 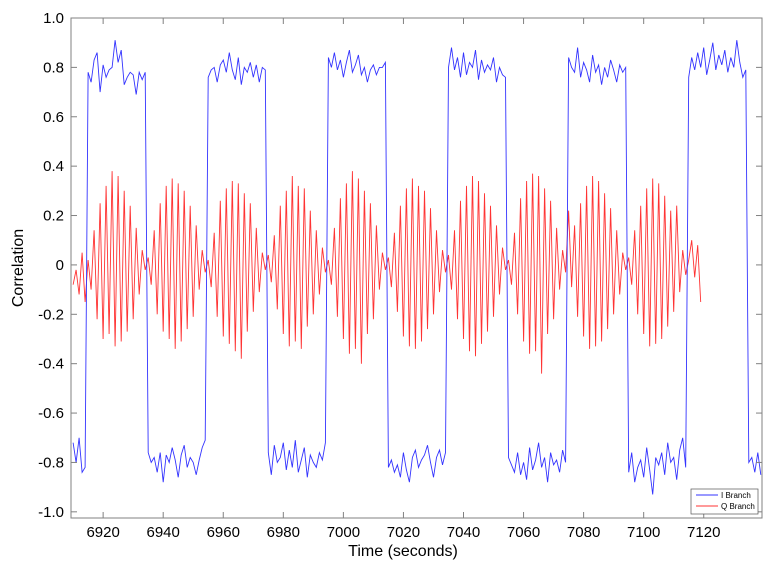 I want to click on x-tick-label: 6960, so click(x=223, y=532).